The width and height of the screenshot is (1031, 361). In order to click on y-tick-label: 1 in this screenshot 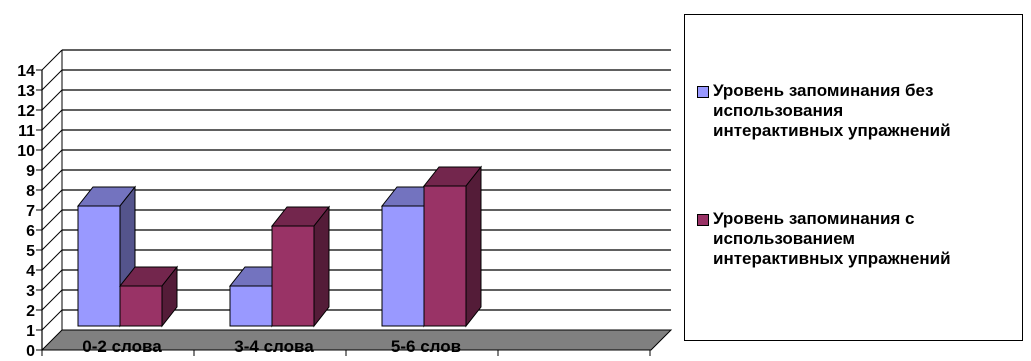, I will do `click(30, 331)`.